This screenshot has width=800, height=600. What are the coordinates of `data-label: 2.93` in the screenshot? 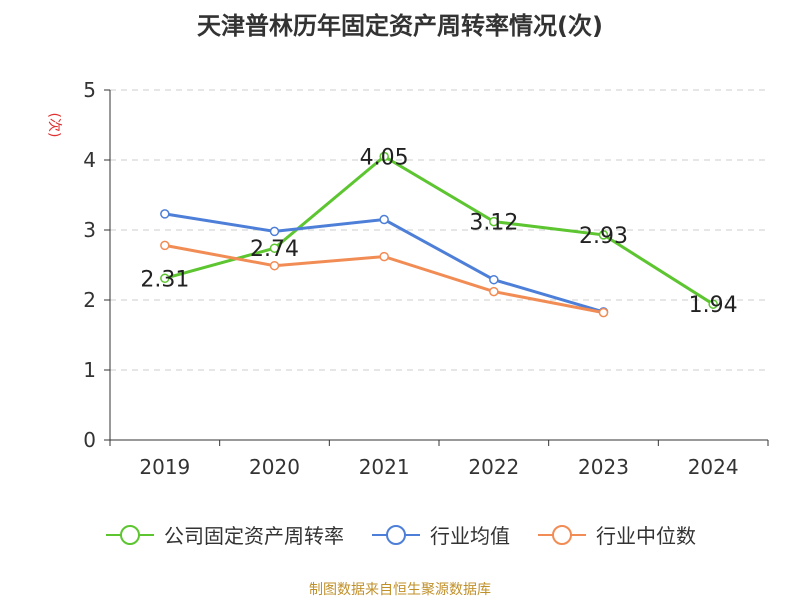 It's located at (603, 236).